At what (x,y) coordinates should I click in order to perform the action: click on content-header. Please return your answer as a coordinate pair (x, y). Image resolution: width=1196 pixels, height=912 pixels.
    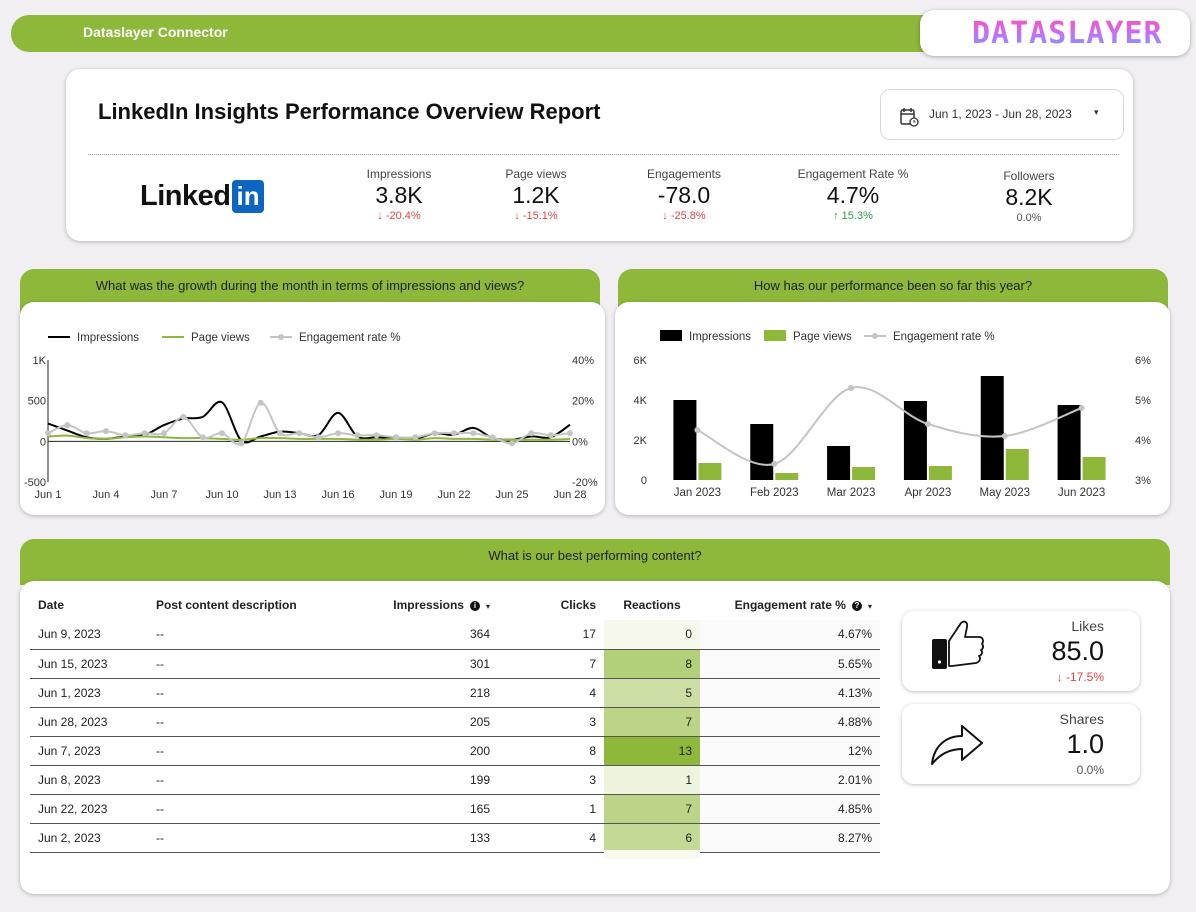
    Looking at the image, I should click on (595, 562).